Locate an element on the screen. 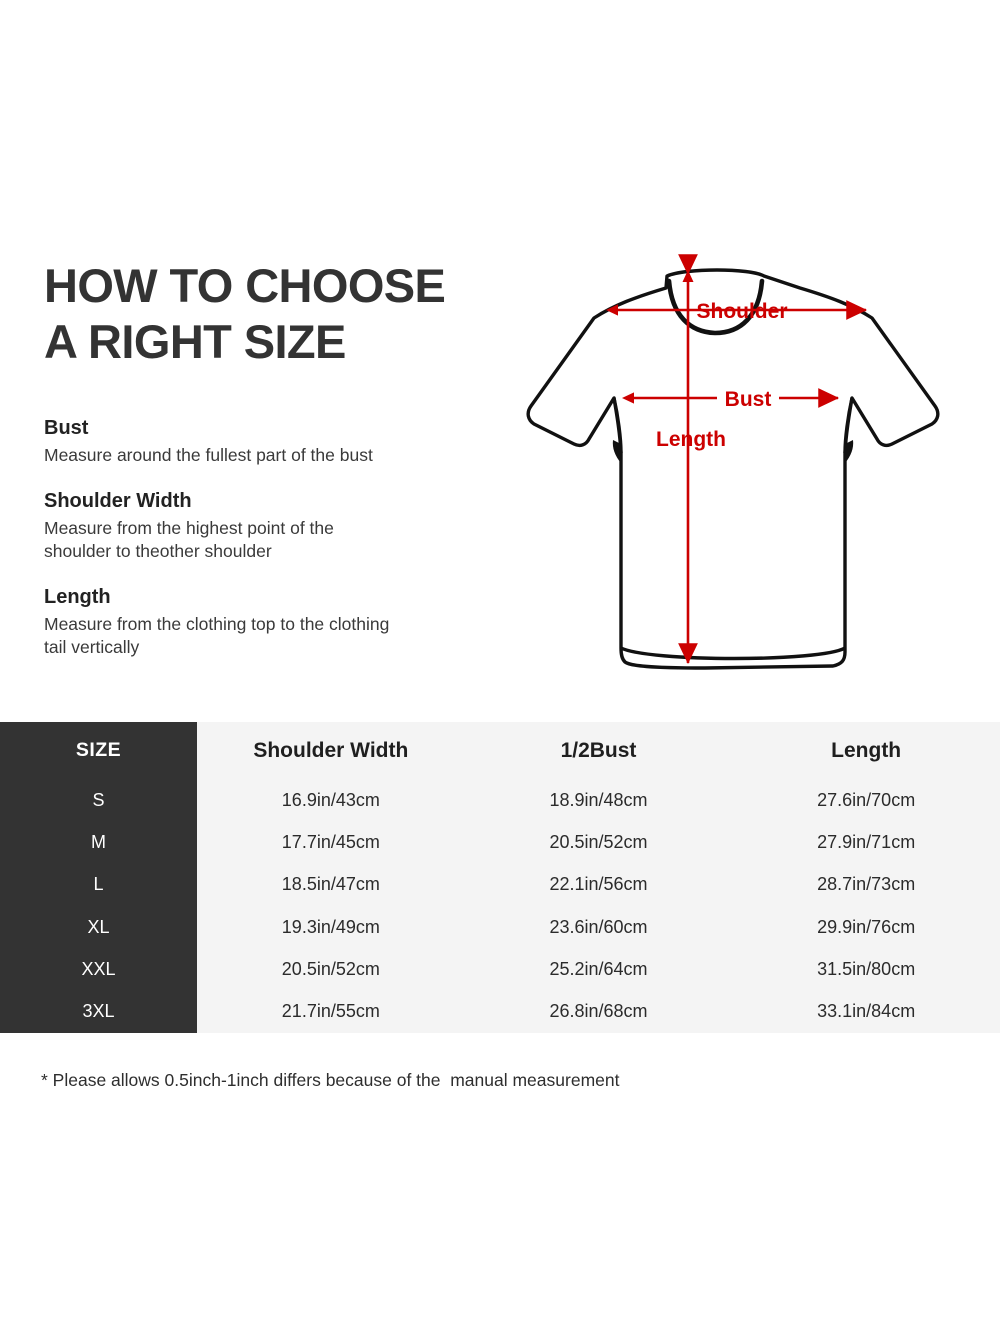 This screenshot has width=1000, height=1333. table-header-size: SIZE is located at coordinates (98, 750).